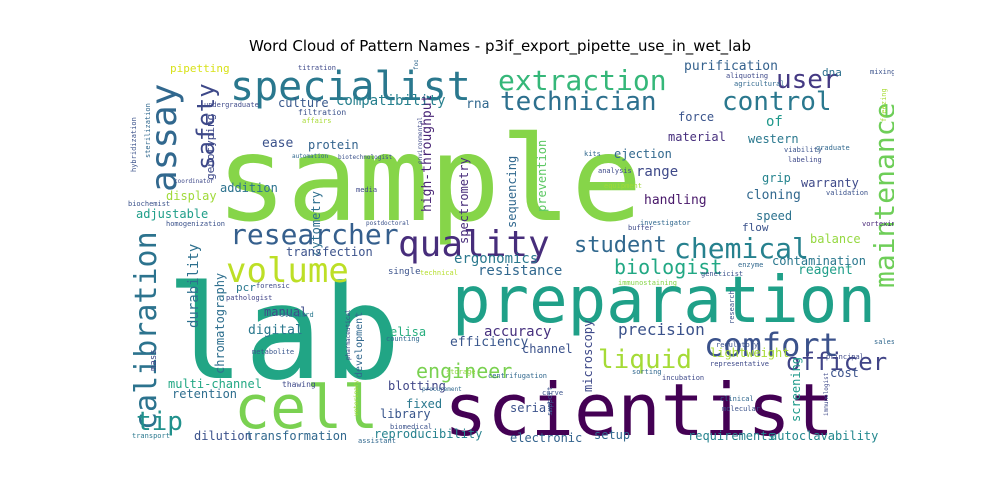 The height and width of the screenshot is (500, 1000). I want to click on word-spectrometry: spectrometry, so click(464, 200).